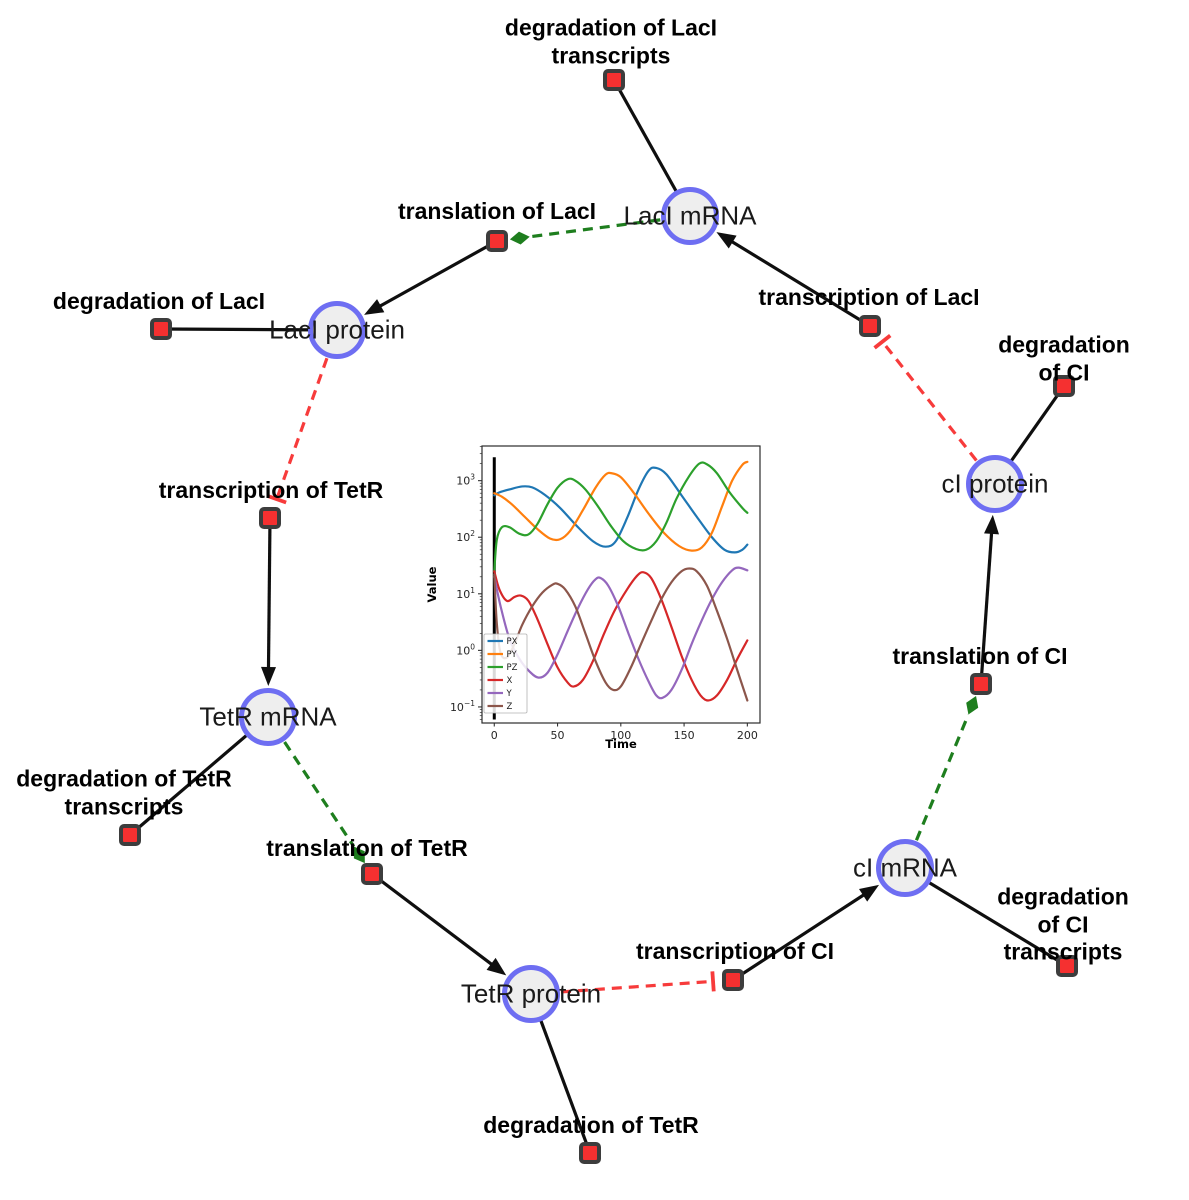  I want to click on reaction-node-transcription-tetr, so click(270, 518).